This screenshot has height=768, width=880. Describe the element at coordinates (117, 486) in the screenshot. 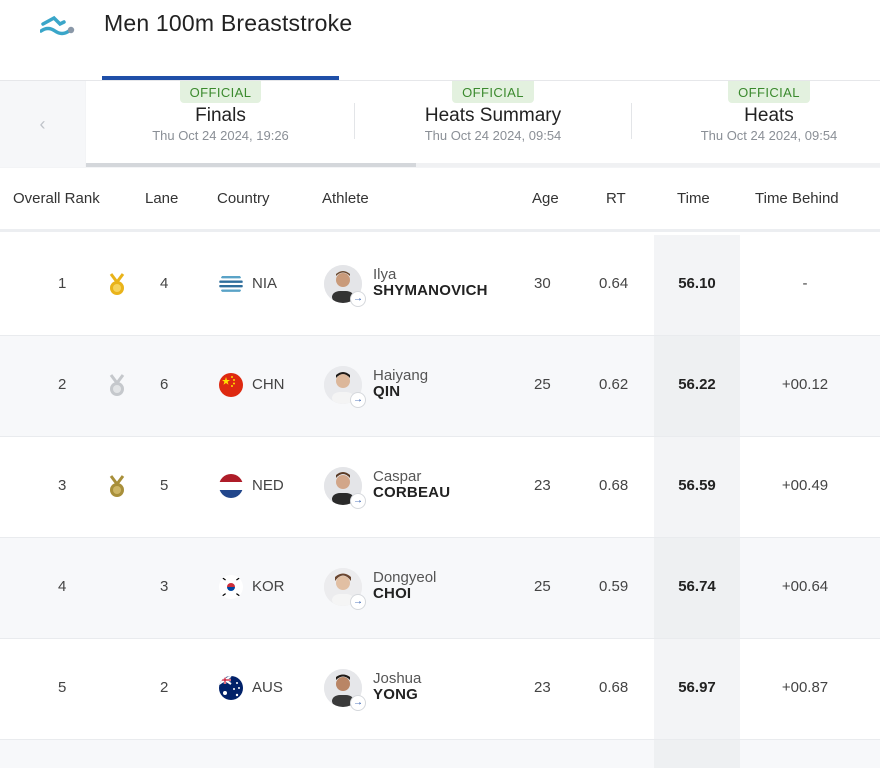

I see `bronze-medal-icon` at that location.